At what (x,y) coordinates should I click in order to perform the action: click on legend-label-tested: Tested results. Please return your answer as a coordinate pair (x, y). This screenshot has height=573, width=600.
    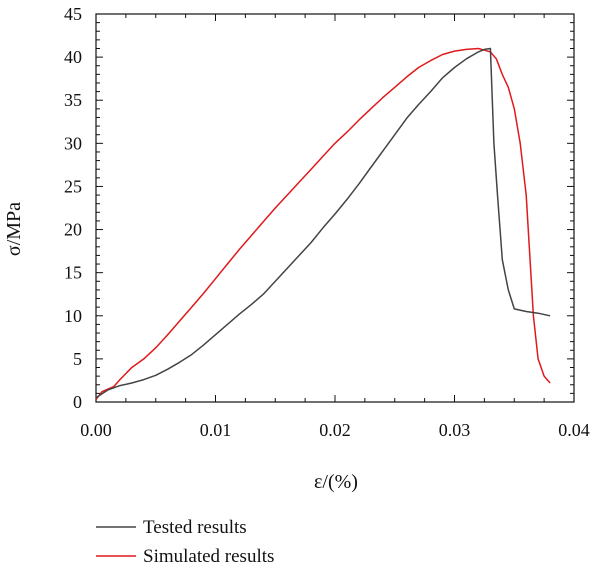
    Looking at the image, I should click on (195, 527).